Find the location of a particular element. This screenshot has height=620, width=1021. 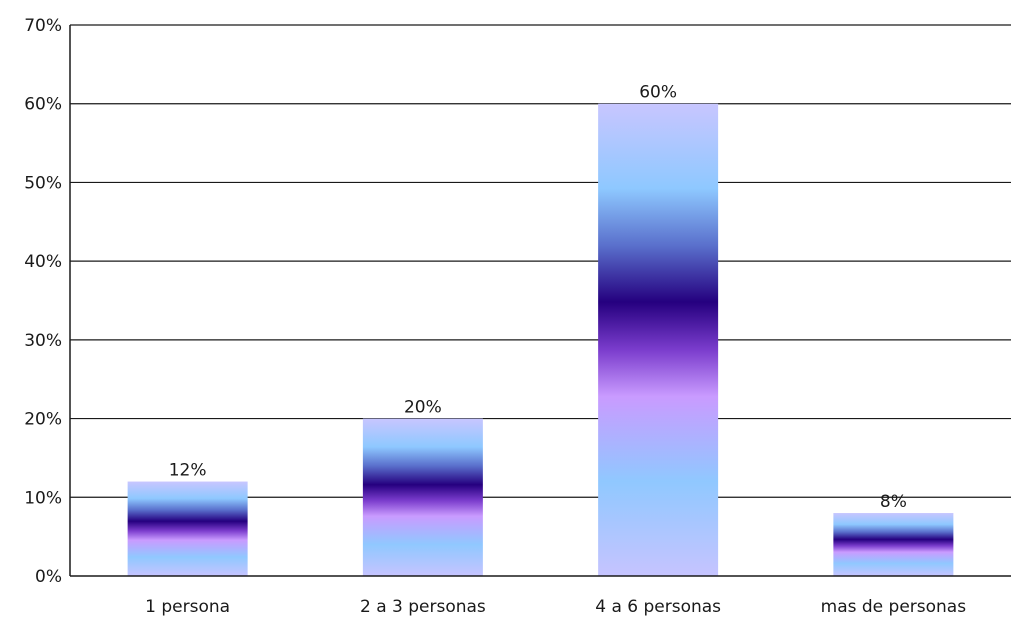

data-label: 60% is located at coordinates (658, 93).